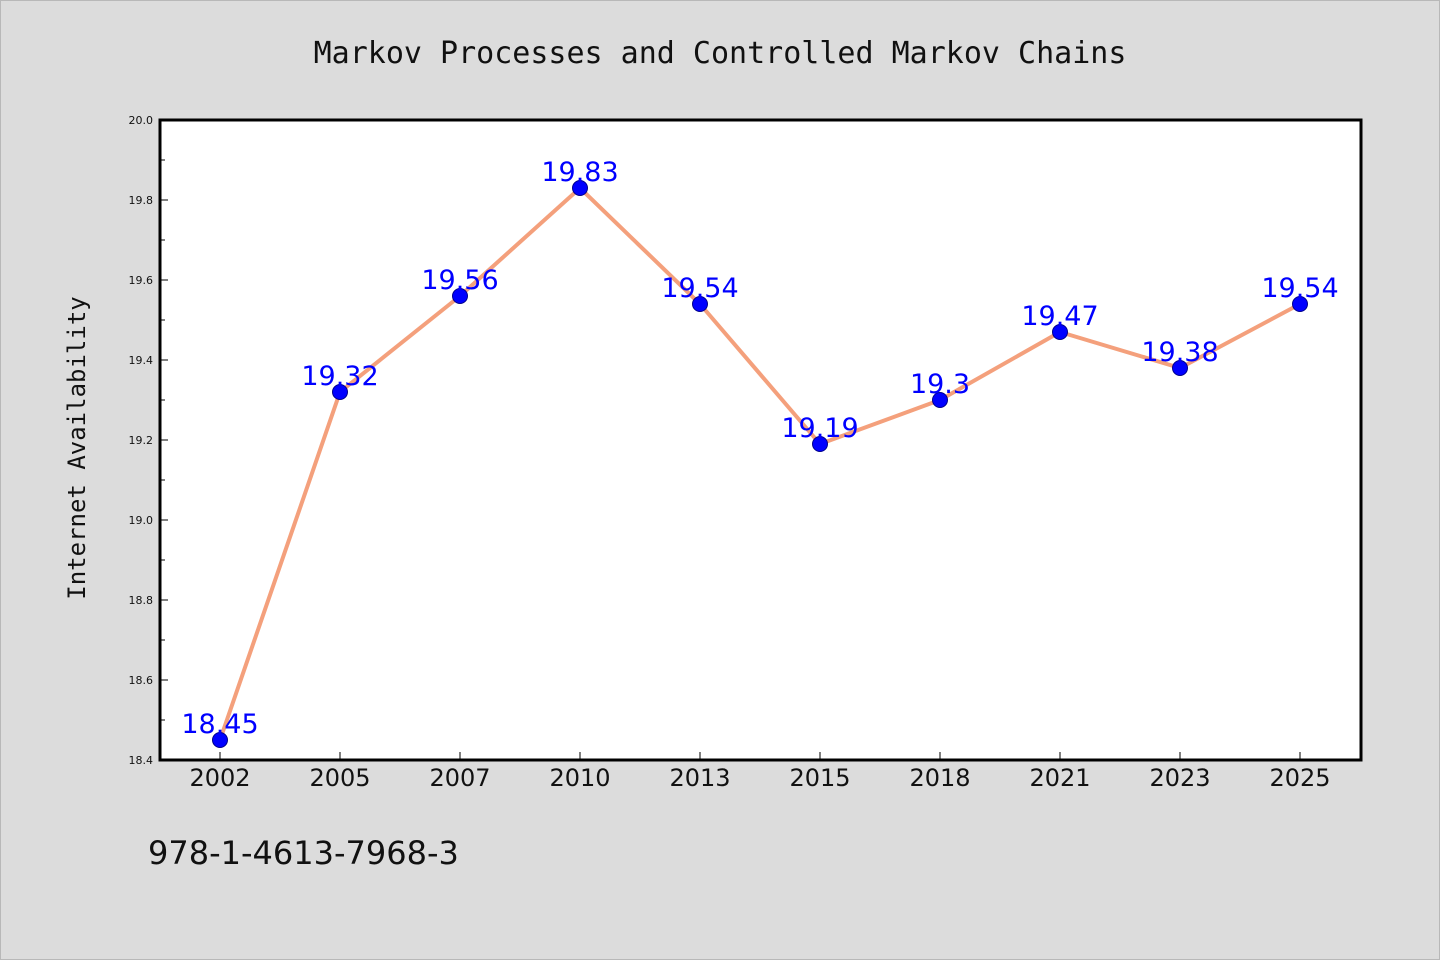 This screenshot has height=960, width=1440. I want to click on data-label: 19.83, so click(579, 172).